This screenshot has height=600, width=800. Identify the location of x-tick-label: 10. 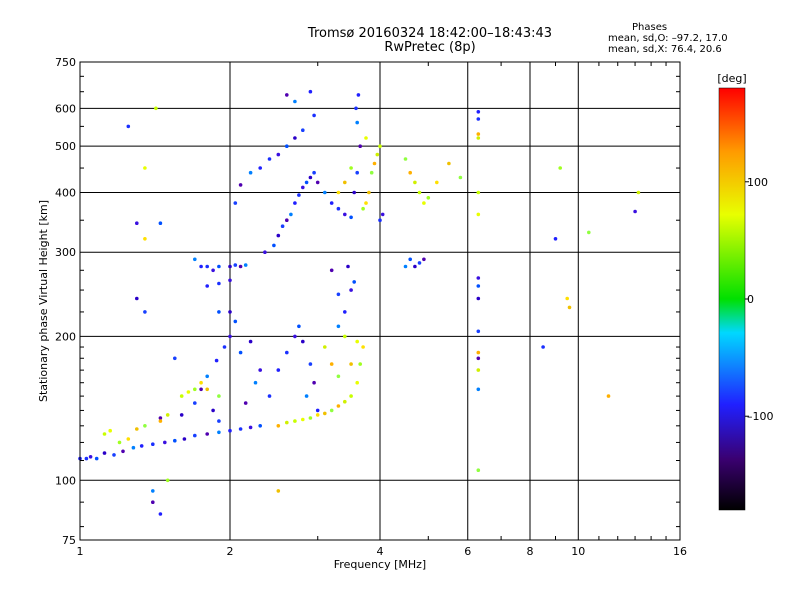
(578, 551).